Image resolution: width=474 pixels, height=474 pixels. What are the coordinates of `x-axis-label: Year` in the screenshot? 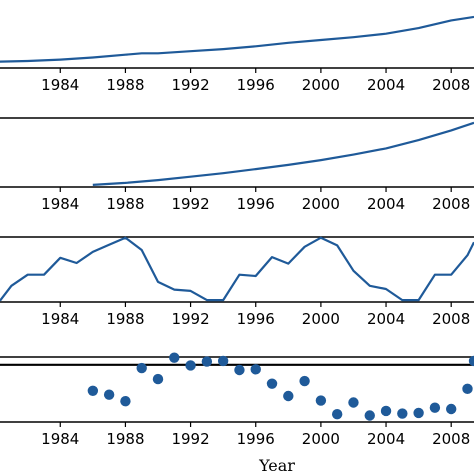 It's located at (276, 465).